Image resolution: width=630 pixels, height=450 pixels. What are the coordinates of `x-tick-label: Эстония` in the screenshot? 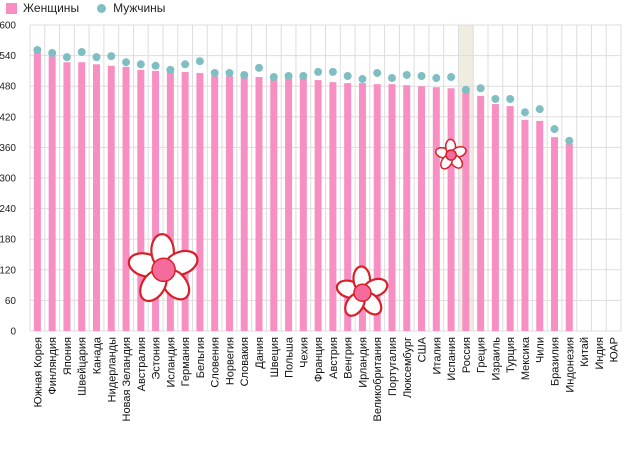 It's located at (157, 358).